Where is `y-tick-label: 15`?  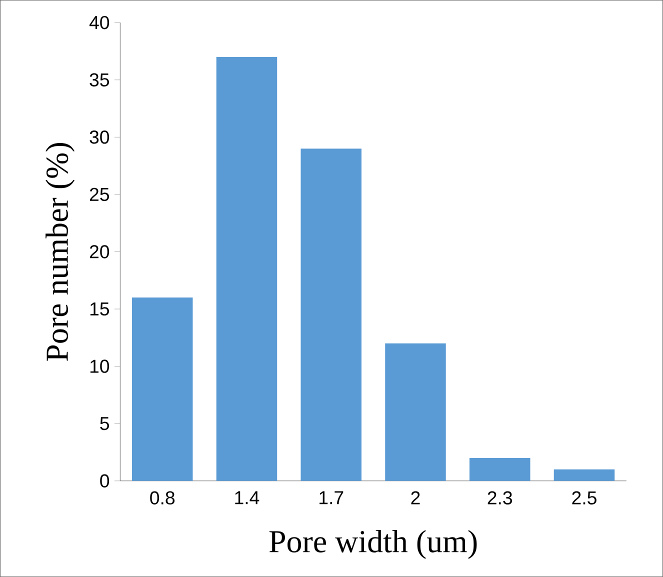
y-tick-label: 15 is located at coordinates (99, 309).